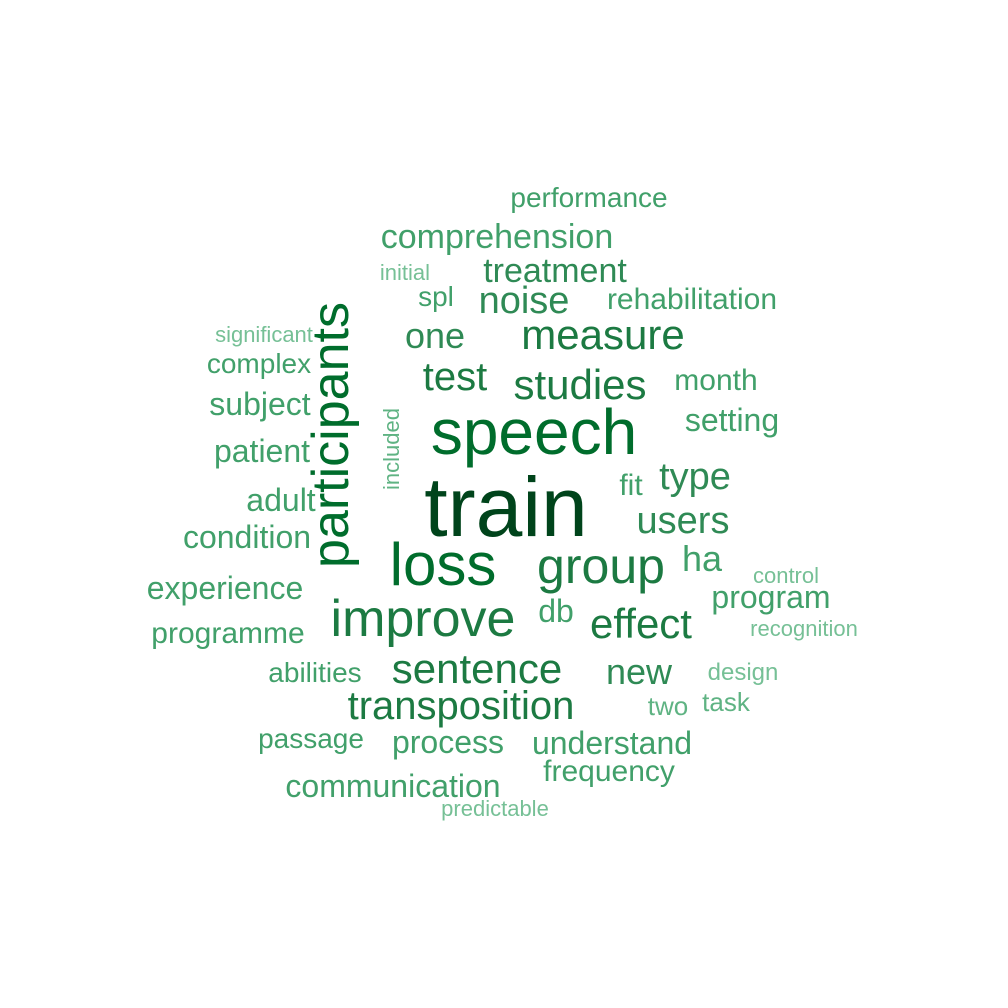 This screenshot has height=1008, width=1008. What do you see at coordinates (435, 335) in the screenshot?
I see `word-one: one` at bounding box center [435, 335].